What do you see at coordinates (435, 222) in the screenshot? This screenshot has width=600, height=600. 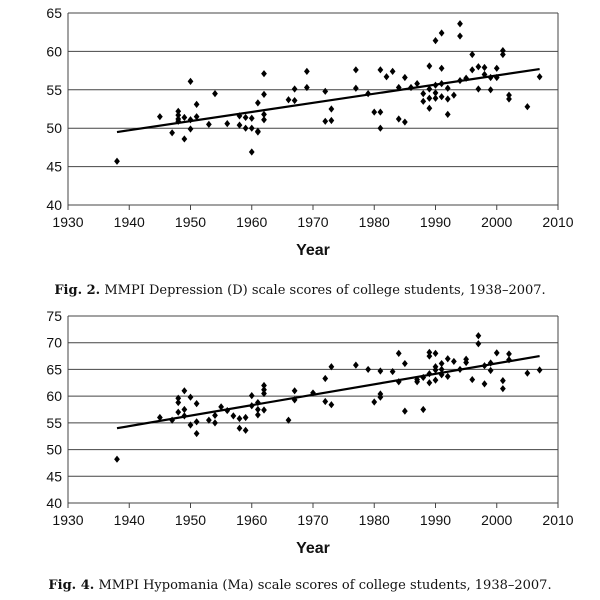 I see `x-tick-label-1990: 1990` at bounding box center [435, 222].